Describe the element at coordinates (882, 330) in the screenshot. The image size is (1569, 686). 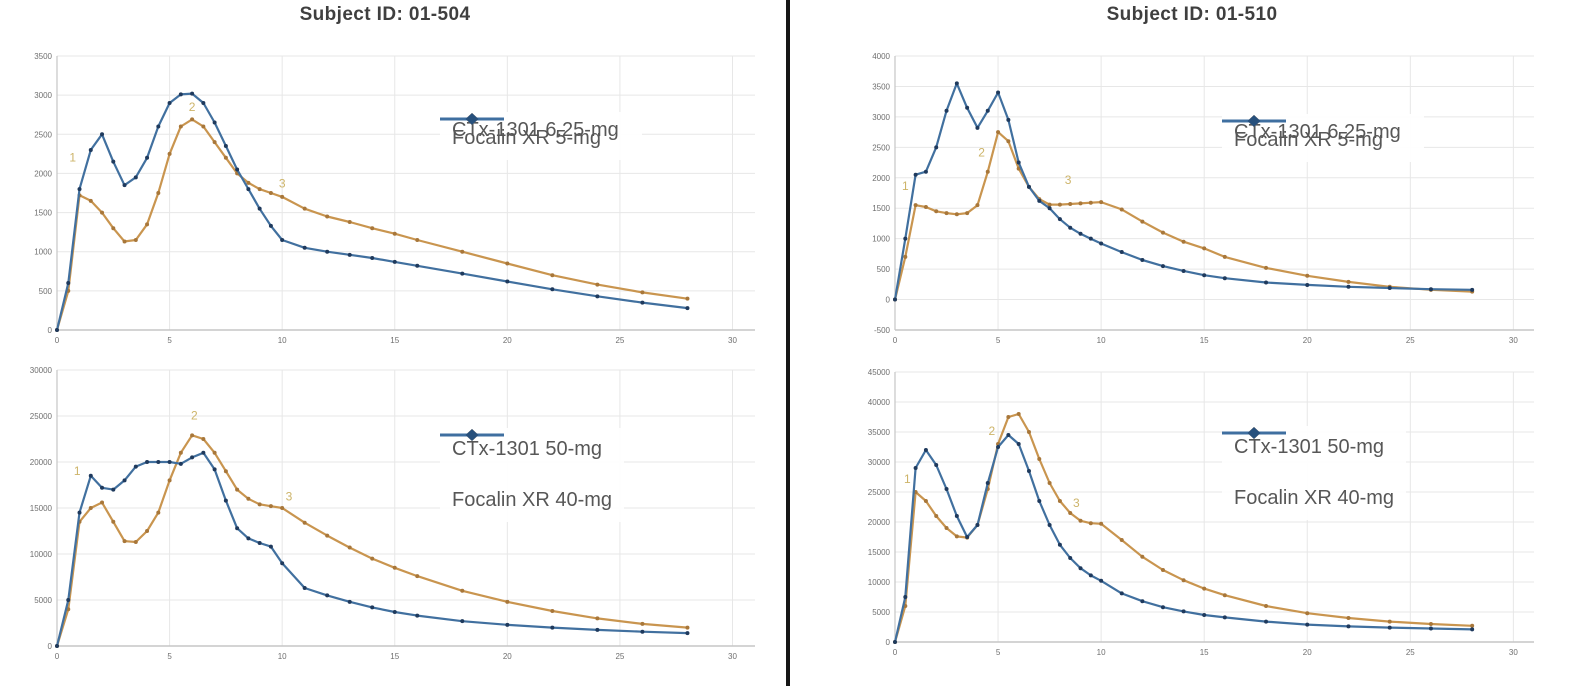
I see `y-tick-label: -500` at that location.